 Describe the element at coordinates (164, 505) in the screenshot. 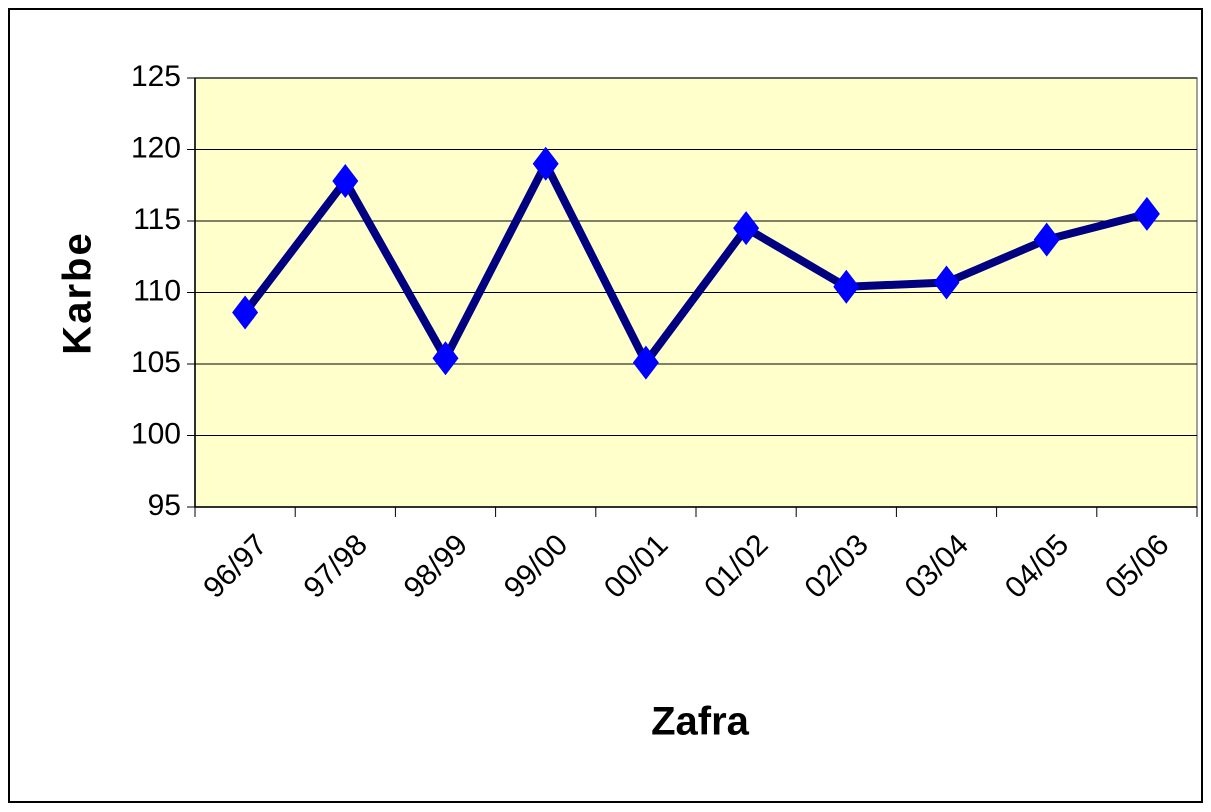

I see `y-tick-label: 95` at that location.